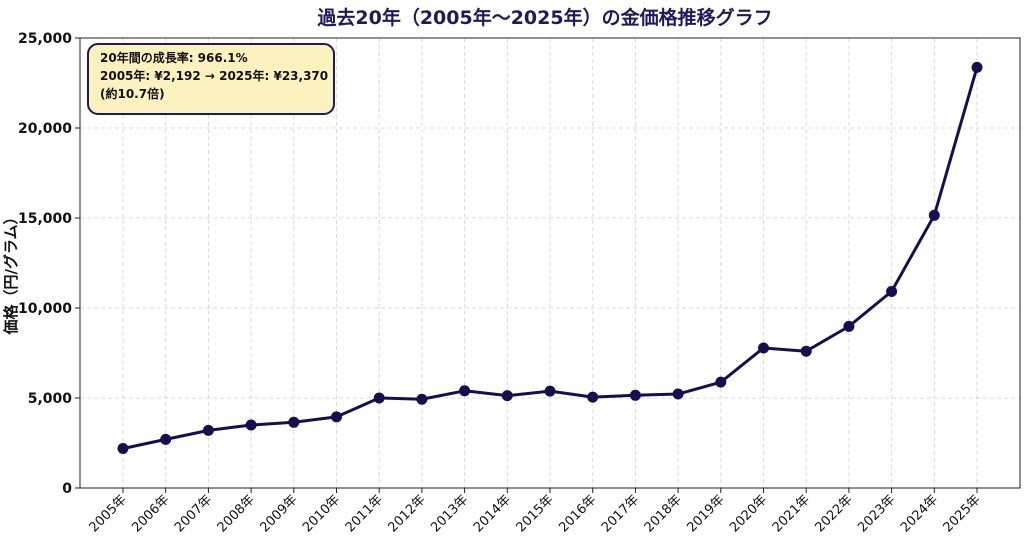  Describe the element at coordinates (492, 513) in the screenshot. I see `x-tick-label: 2014年` at that location.